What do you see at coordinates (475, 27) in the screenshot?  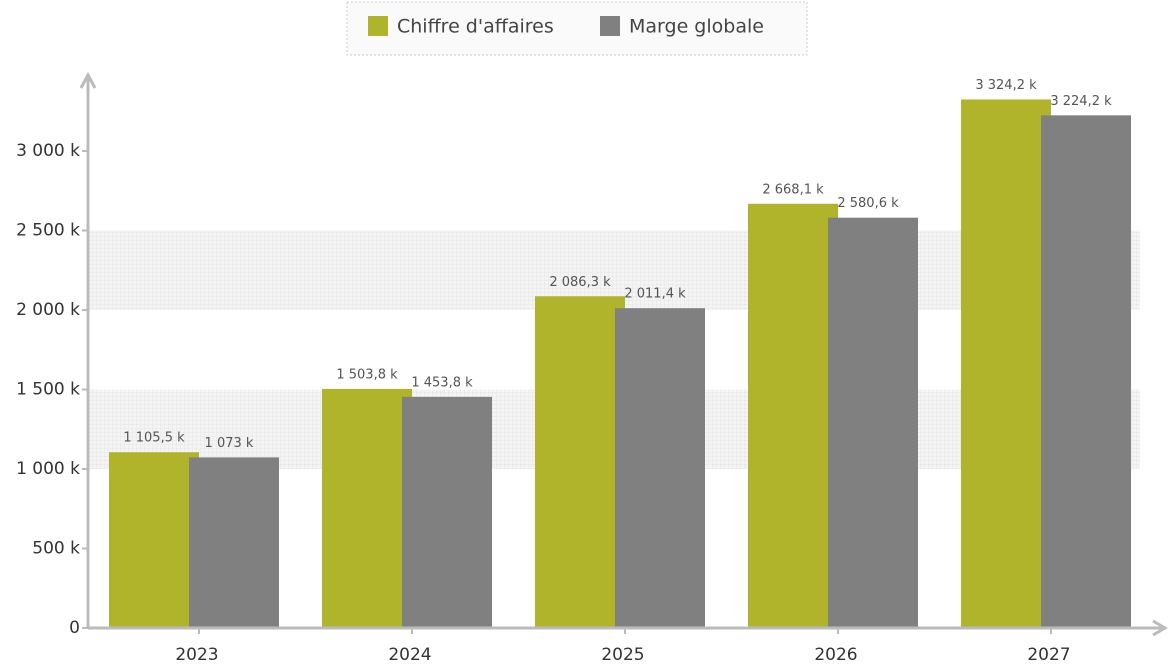 I see `legend-label: Chiffre d'affaires` at bounding box center [475, 27].